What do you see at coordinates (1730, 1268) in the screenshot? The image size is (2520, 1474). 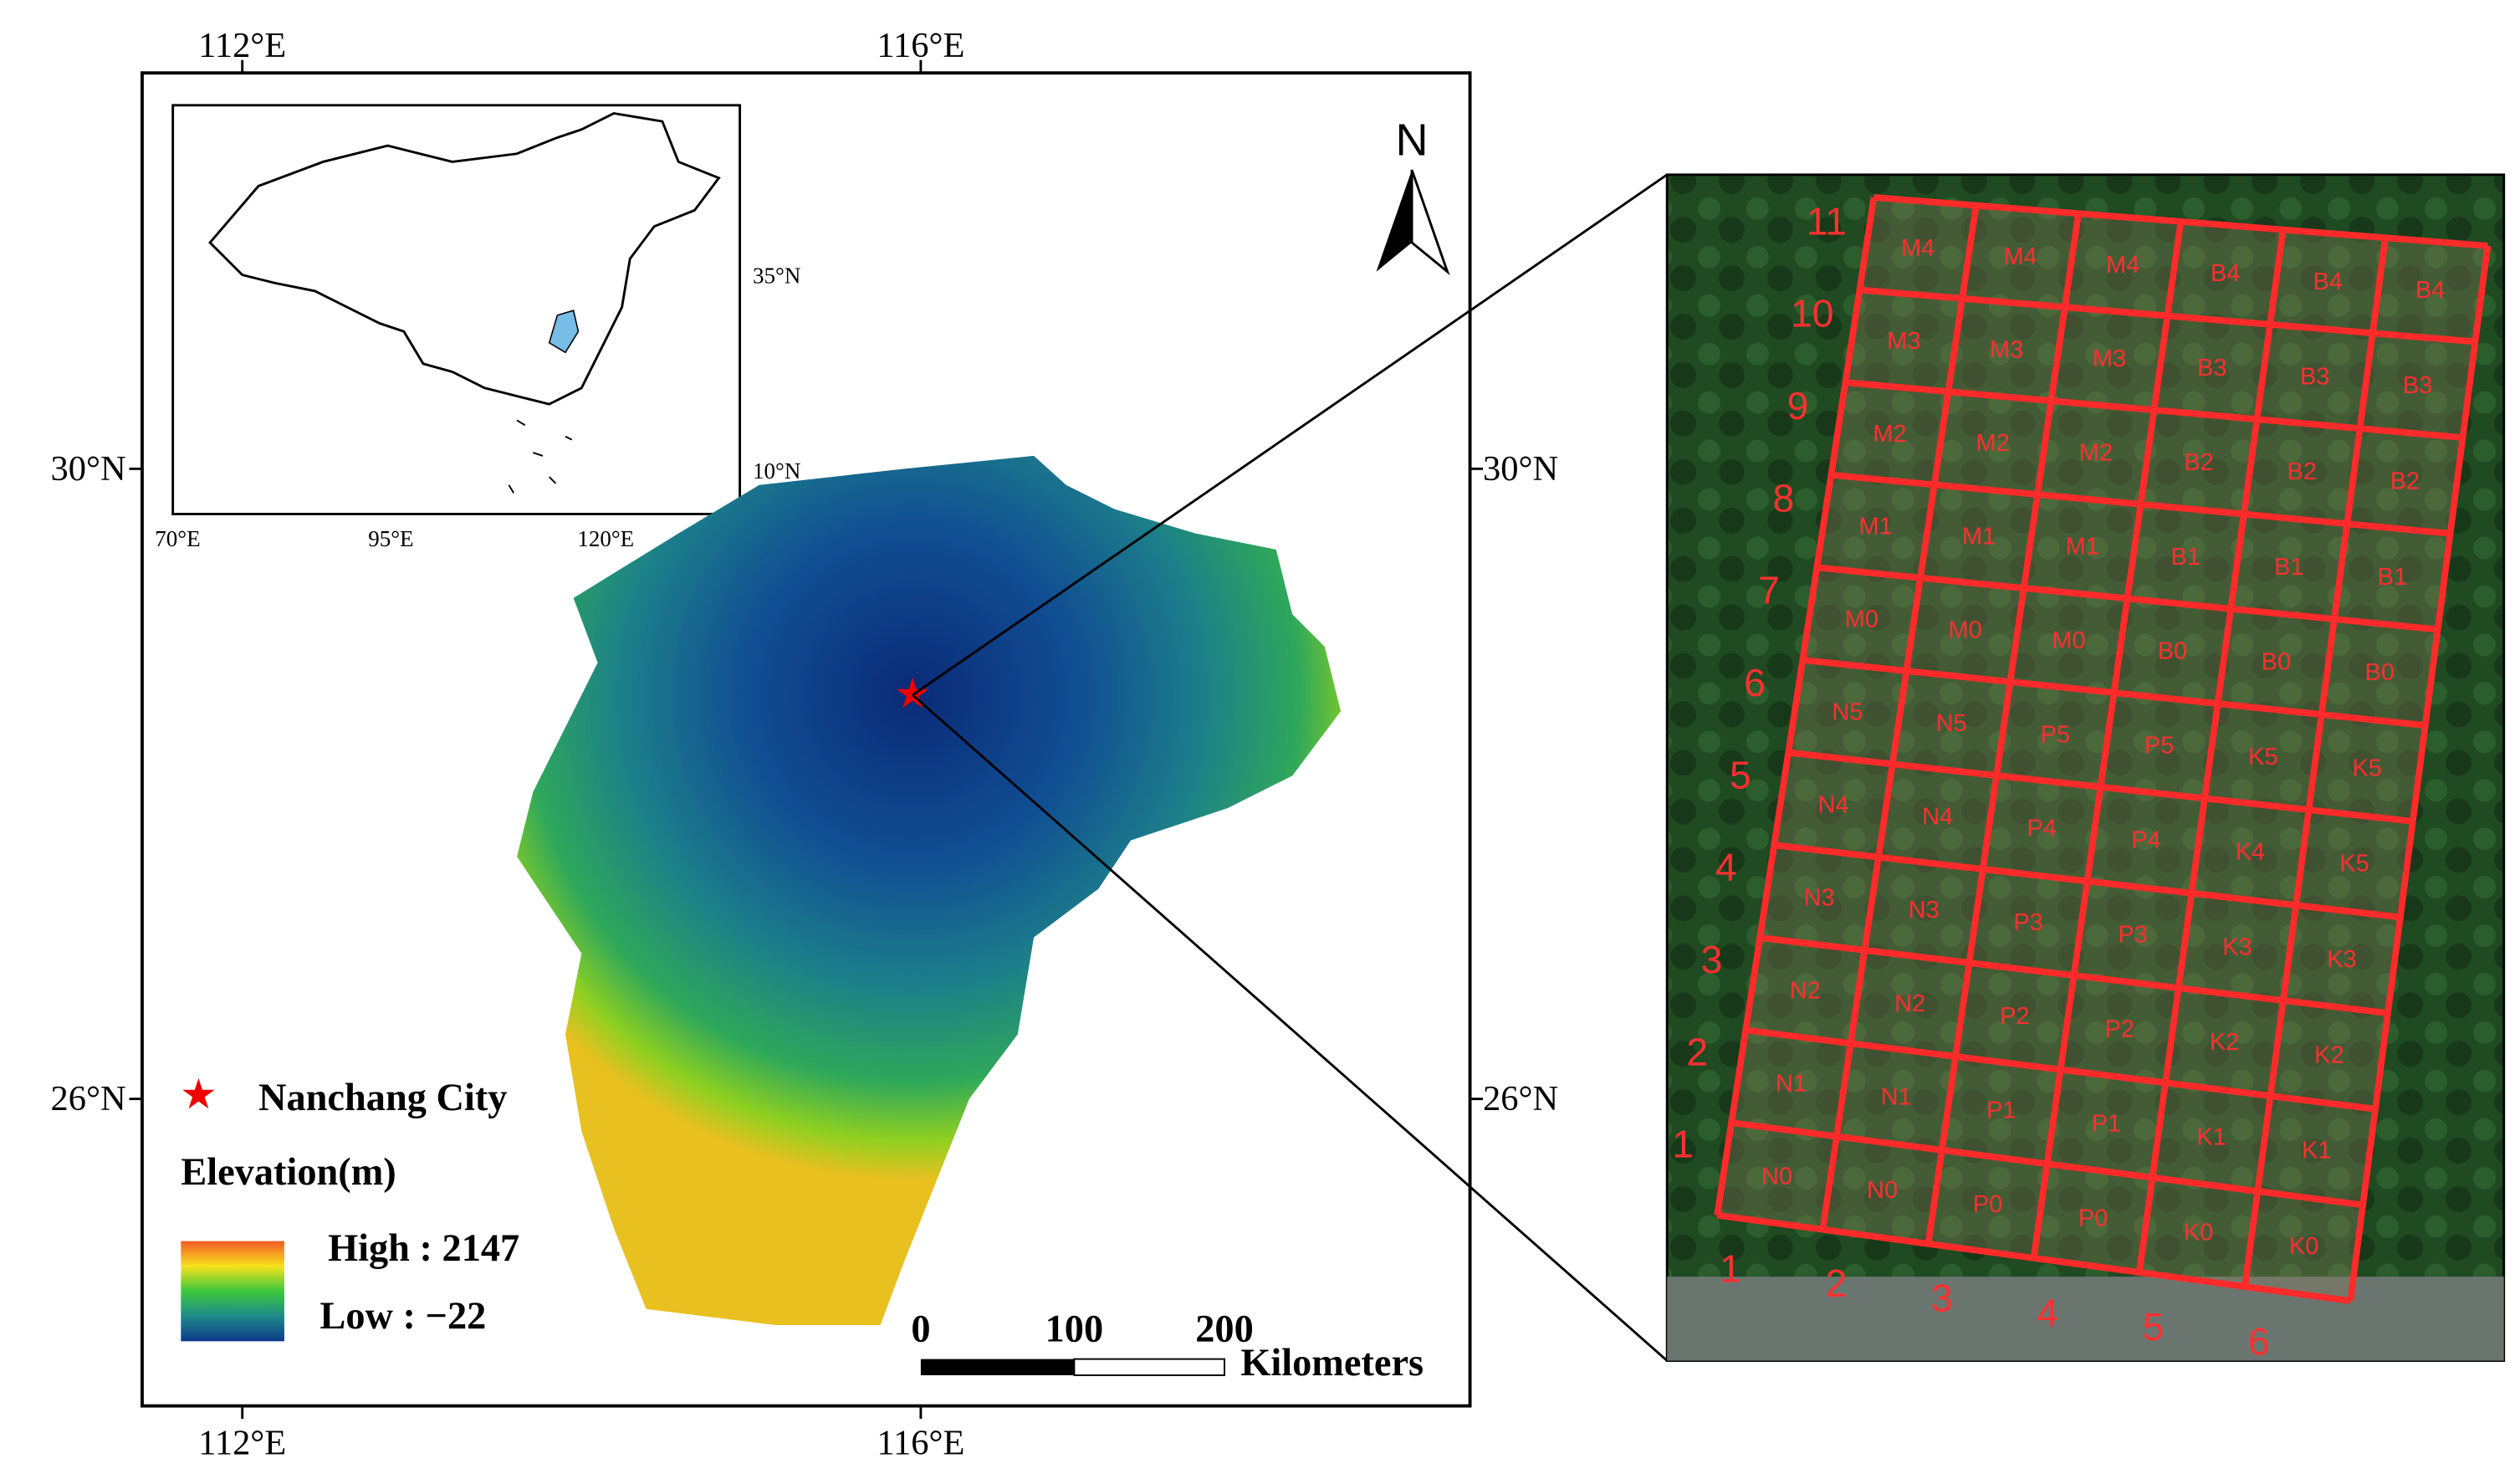 I see `column-label: 1` at bounding box center [1730, 1268].